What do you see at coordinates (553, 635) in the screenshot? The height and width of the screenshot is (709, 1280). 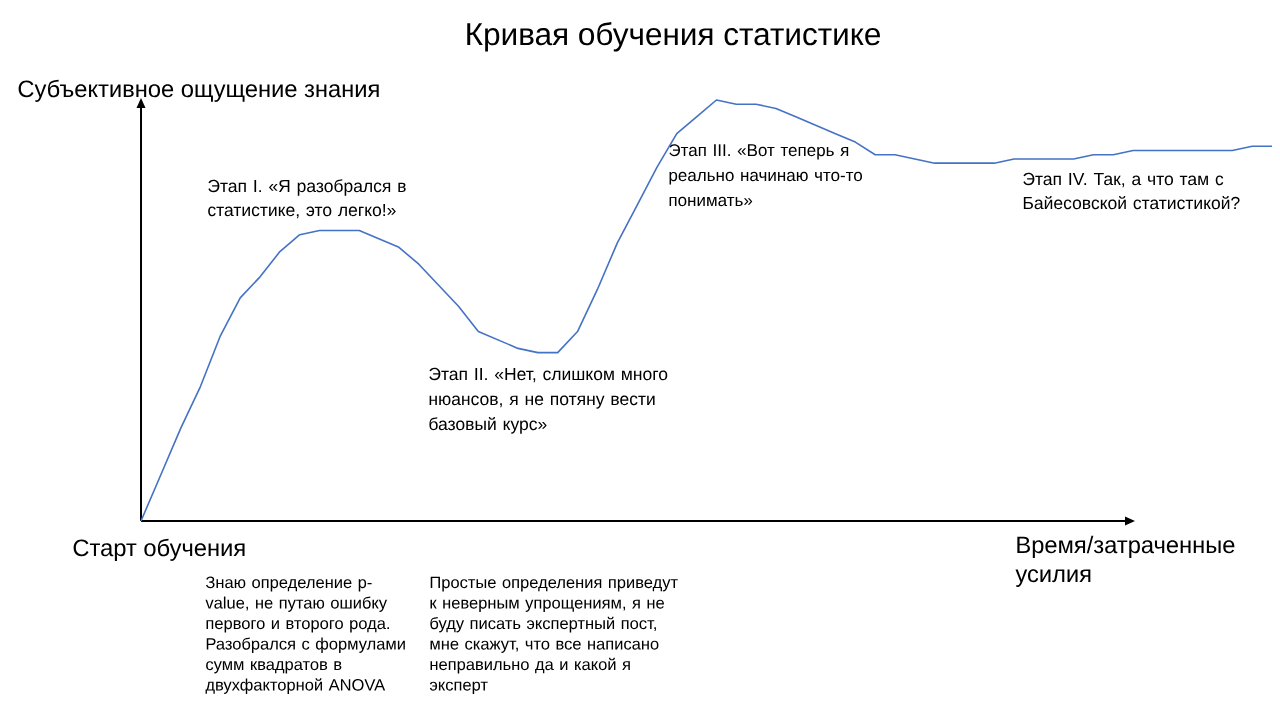 I see `text: Простые определения приведут к неверным упрощениям, я не буду писать экспертный пост, мне скажут, что все написано неправильно да и какой я эксперт` at bounding box center [553, 635].